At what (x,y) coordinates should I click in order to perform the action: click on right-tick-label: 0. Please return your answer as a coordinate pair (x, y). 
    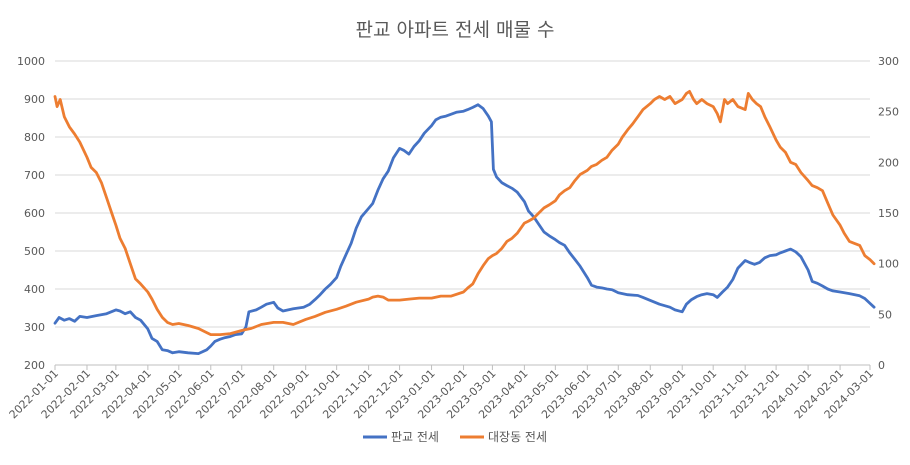
    Looking at the image, I should click on (881, 365).